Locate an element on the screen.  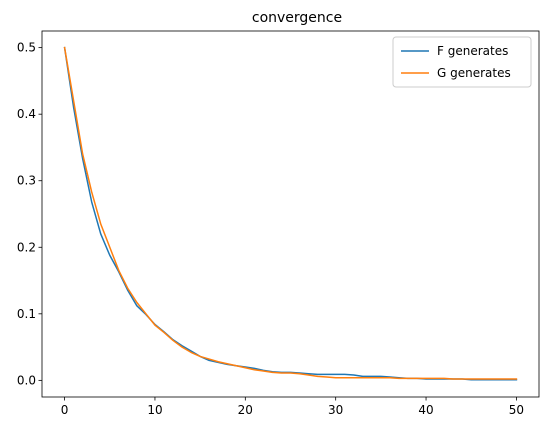
legend: F generates G generates is located at coordinates (462, 62).